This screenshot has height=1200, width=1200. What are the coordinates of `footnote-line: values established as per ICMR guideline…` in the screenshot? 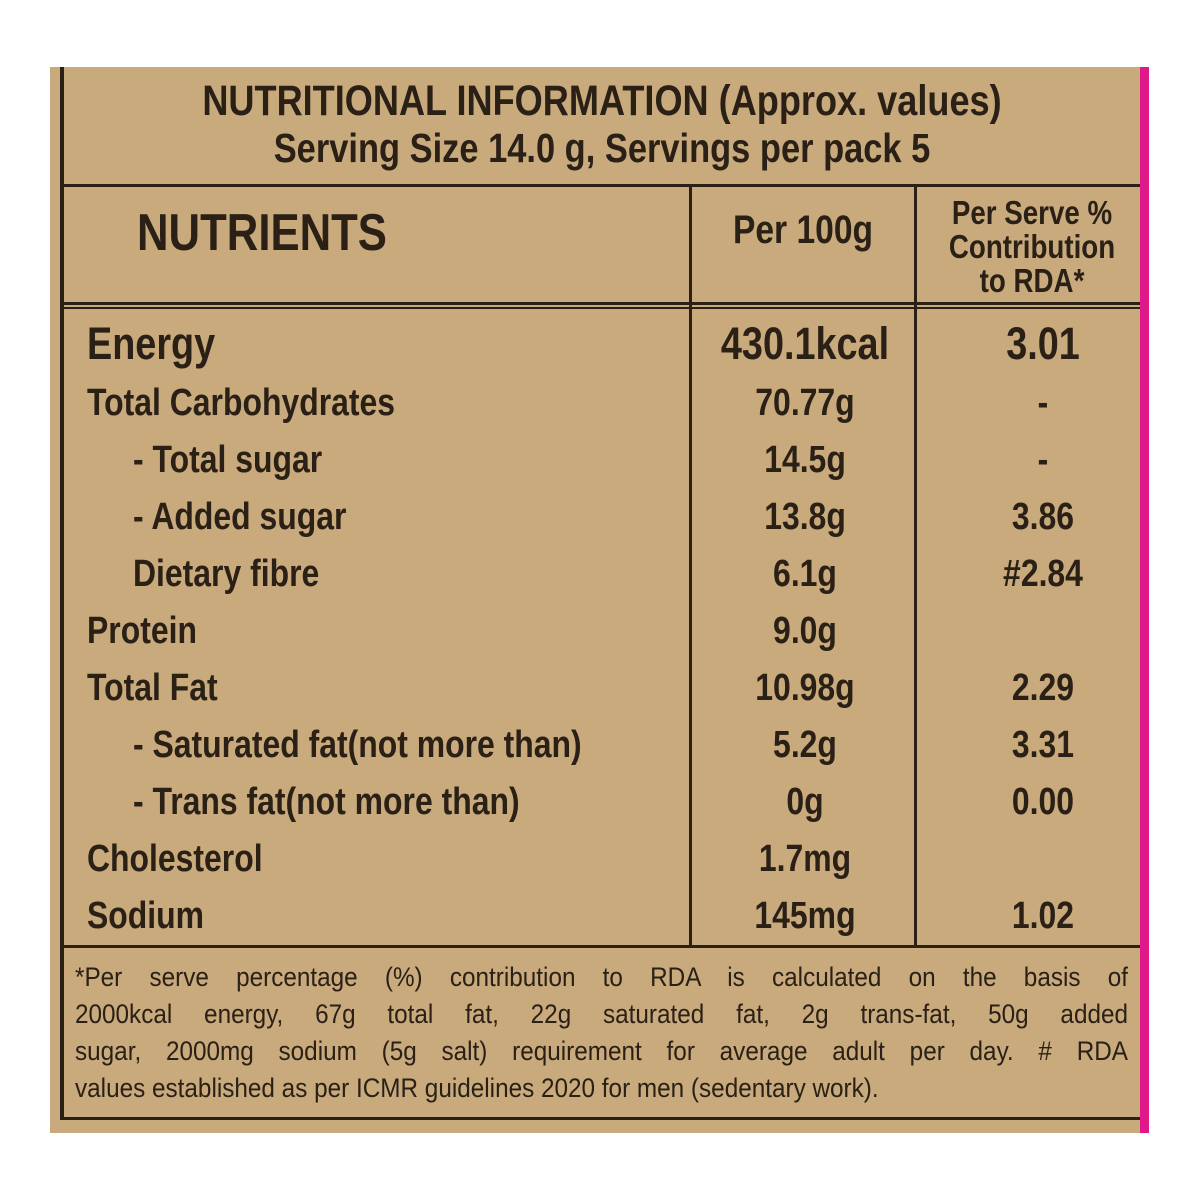 It's located at (477, 1088).